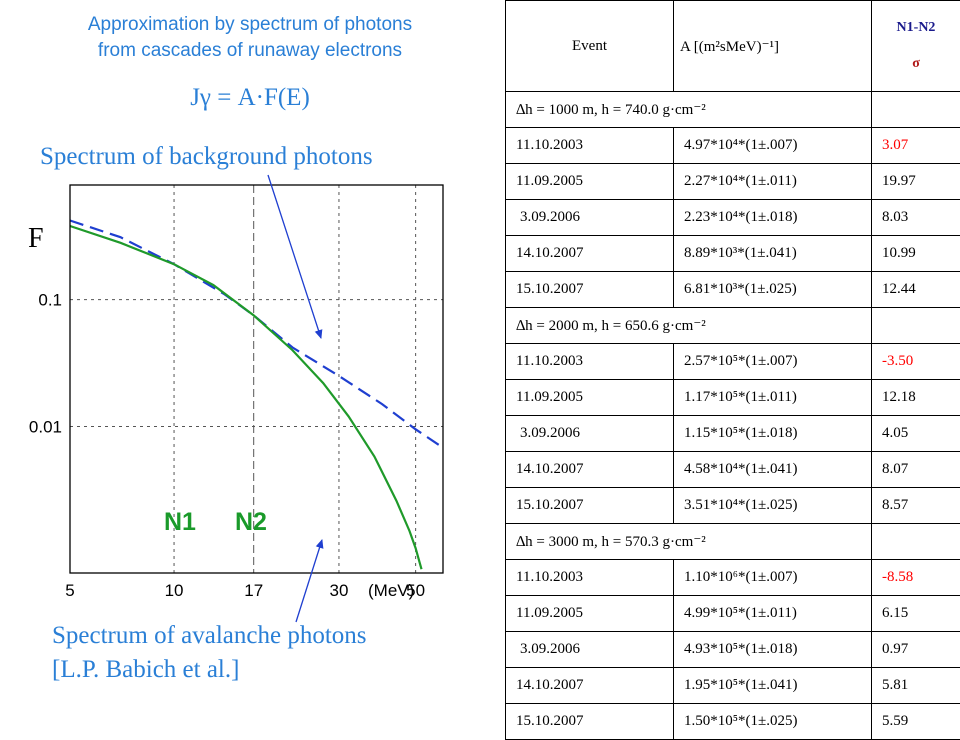  Describe the element at coordinates (689, 110) in the screenshot. I see `group-title: ∆h = 1000 m, h = 740.0 g·cm⁻²` at that location.